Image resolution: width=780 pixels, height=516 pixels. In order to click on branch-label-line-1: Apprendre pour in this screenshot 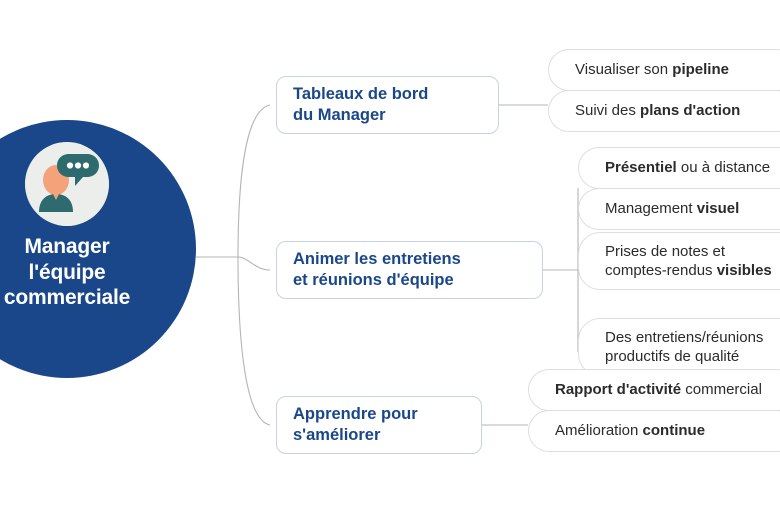, I will do `click(355, 413)`.